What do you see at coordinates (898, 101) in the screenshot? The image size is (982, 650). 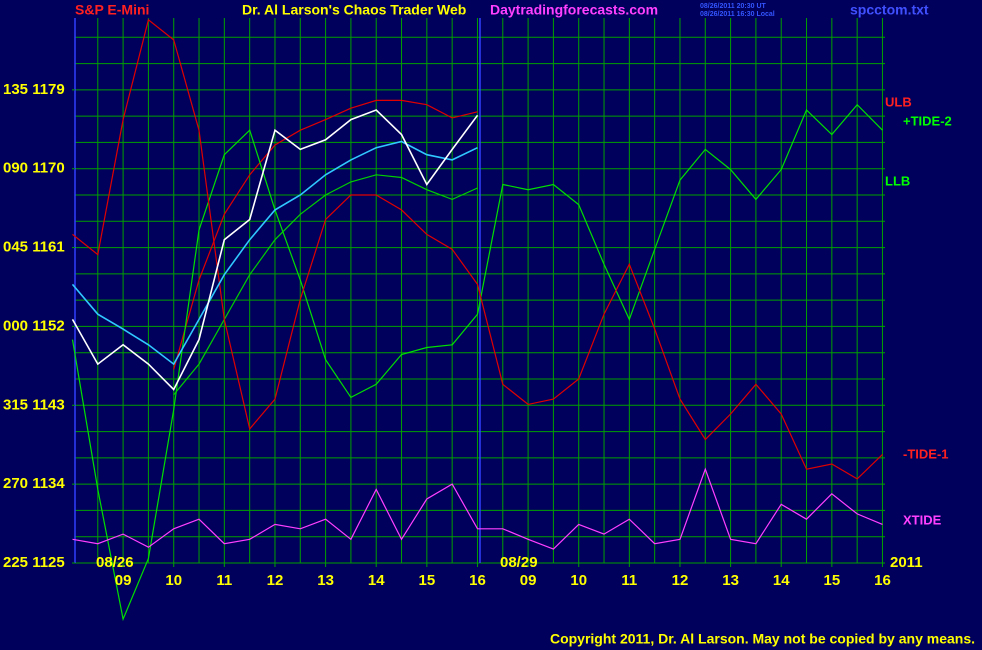 I see `series-label: ULB` at bounding box center [898, 101].